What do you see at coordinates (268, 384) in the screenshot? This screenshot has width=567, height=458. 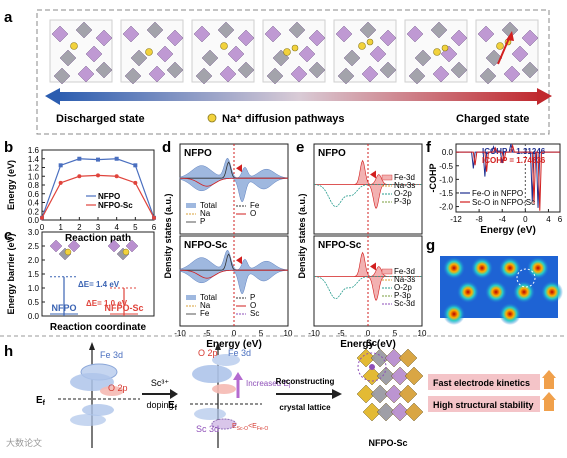 I see `increased-ef-label: Increased Ef` at bounding box center [268, 384].